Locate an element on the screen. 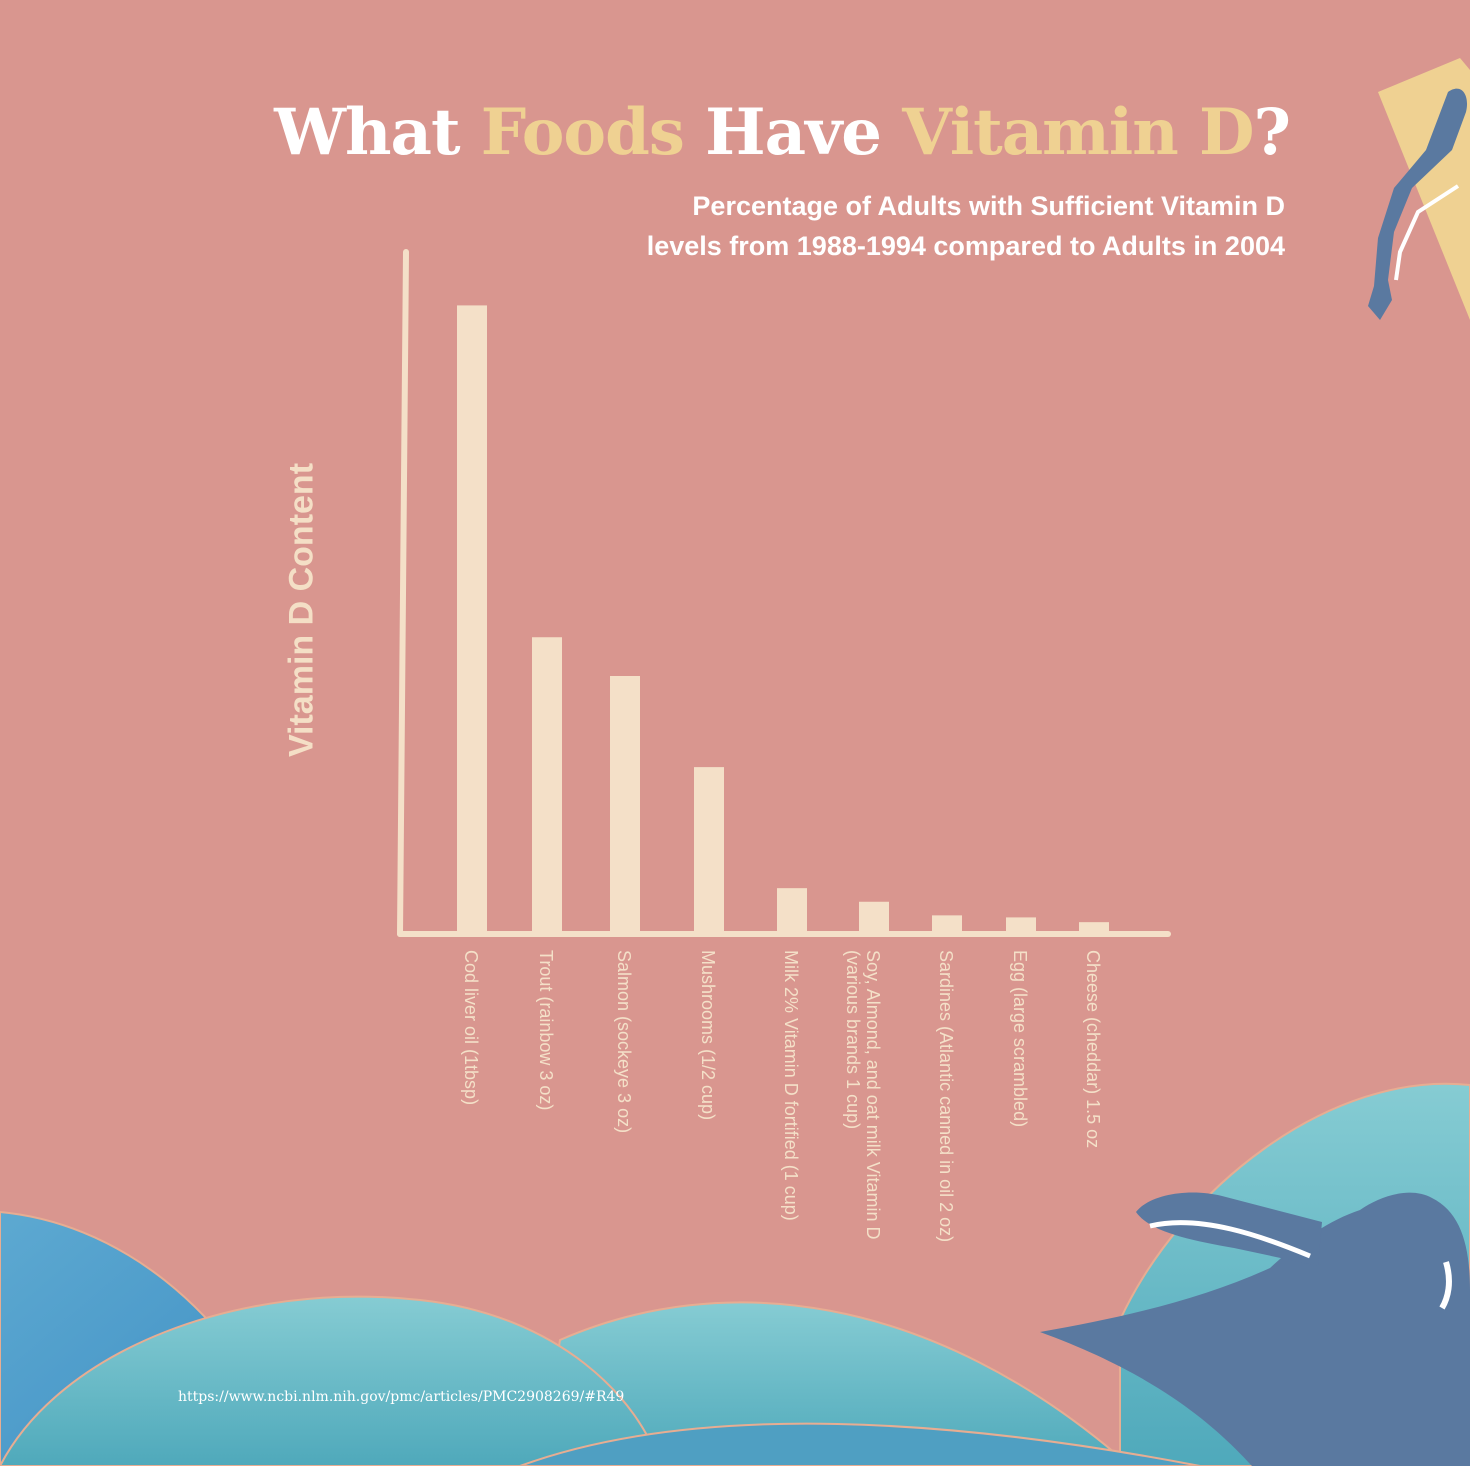 The width and height of the screenshot is (1470, 1466). diver-arm-highlight is located at coordinates (1427, 232).